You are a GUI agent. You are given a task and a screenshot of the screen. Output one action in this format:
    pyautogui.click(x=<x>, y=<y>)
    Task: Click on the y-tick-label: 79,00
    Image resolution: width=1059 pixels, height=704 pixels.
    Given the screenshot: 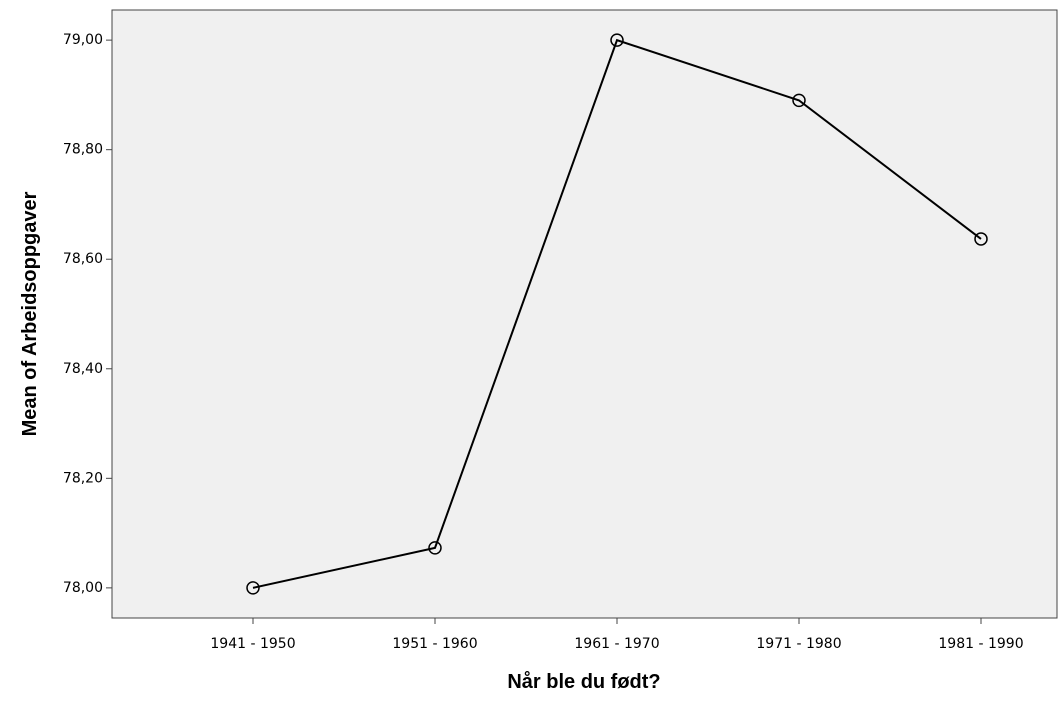 What is the action you would take?
    pyautogui.click(x=83, y=40)
    